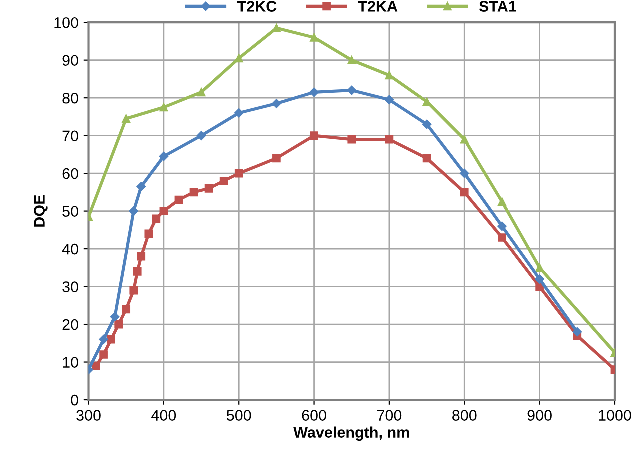 The width and height of the screenshot is (634, 452). I want to click on x-tick-label: 600, so click(314, 415).